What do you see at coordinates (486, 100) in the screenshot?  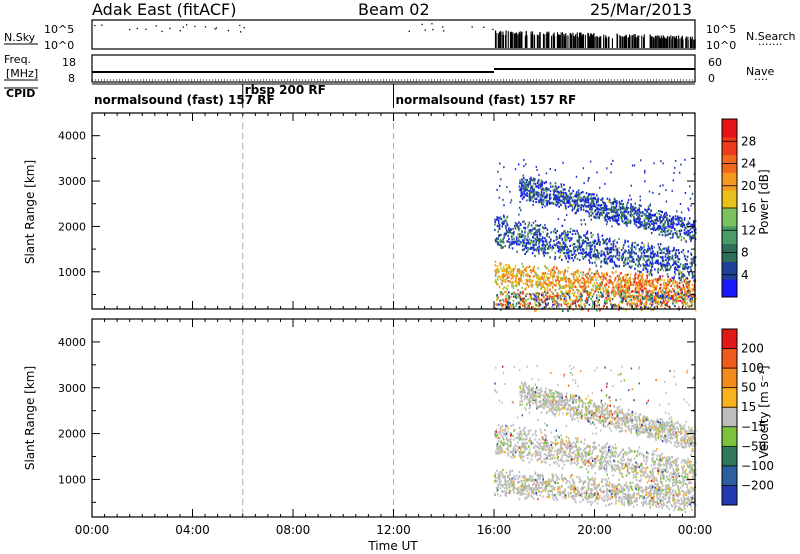 I see `cpid-segment-label: normalsound (fast) 157 RF` at bounding box center [486, 100].